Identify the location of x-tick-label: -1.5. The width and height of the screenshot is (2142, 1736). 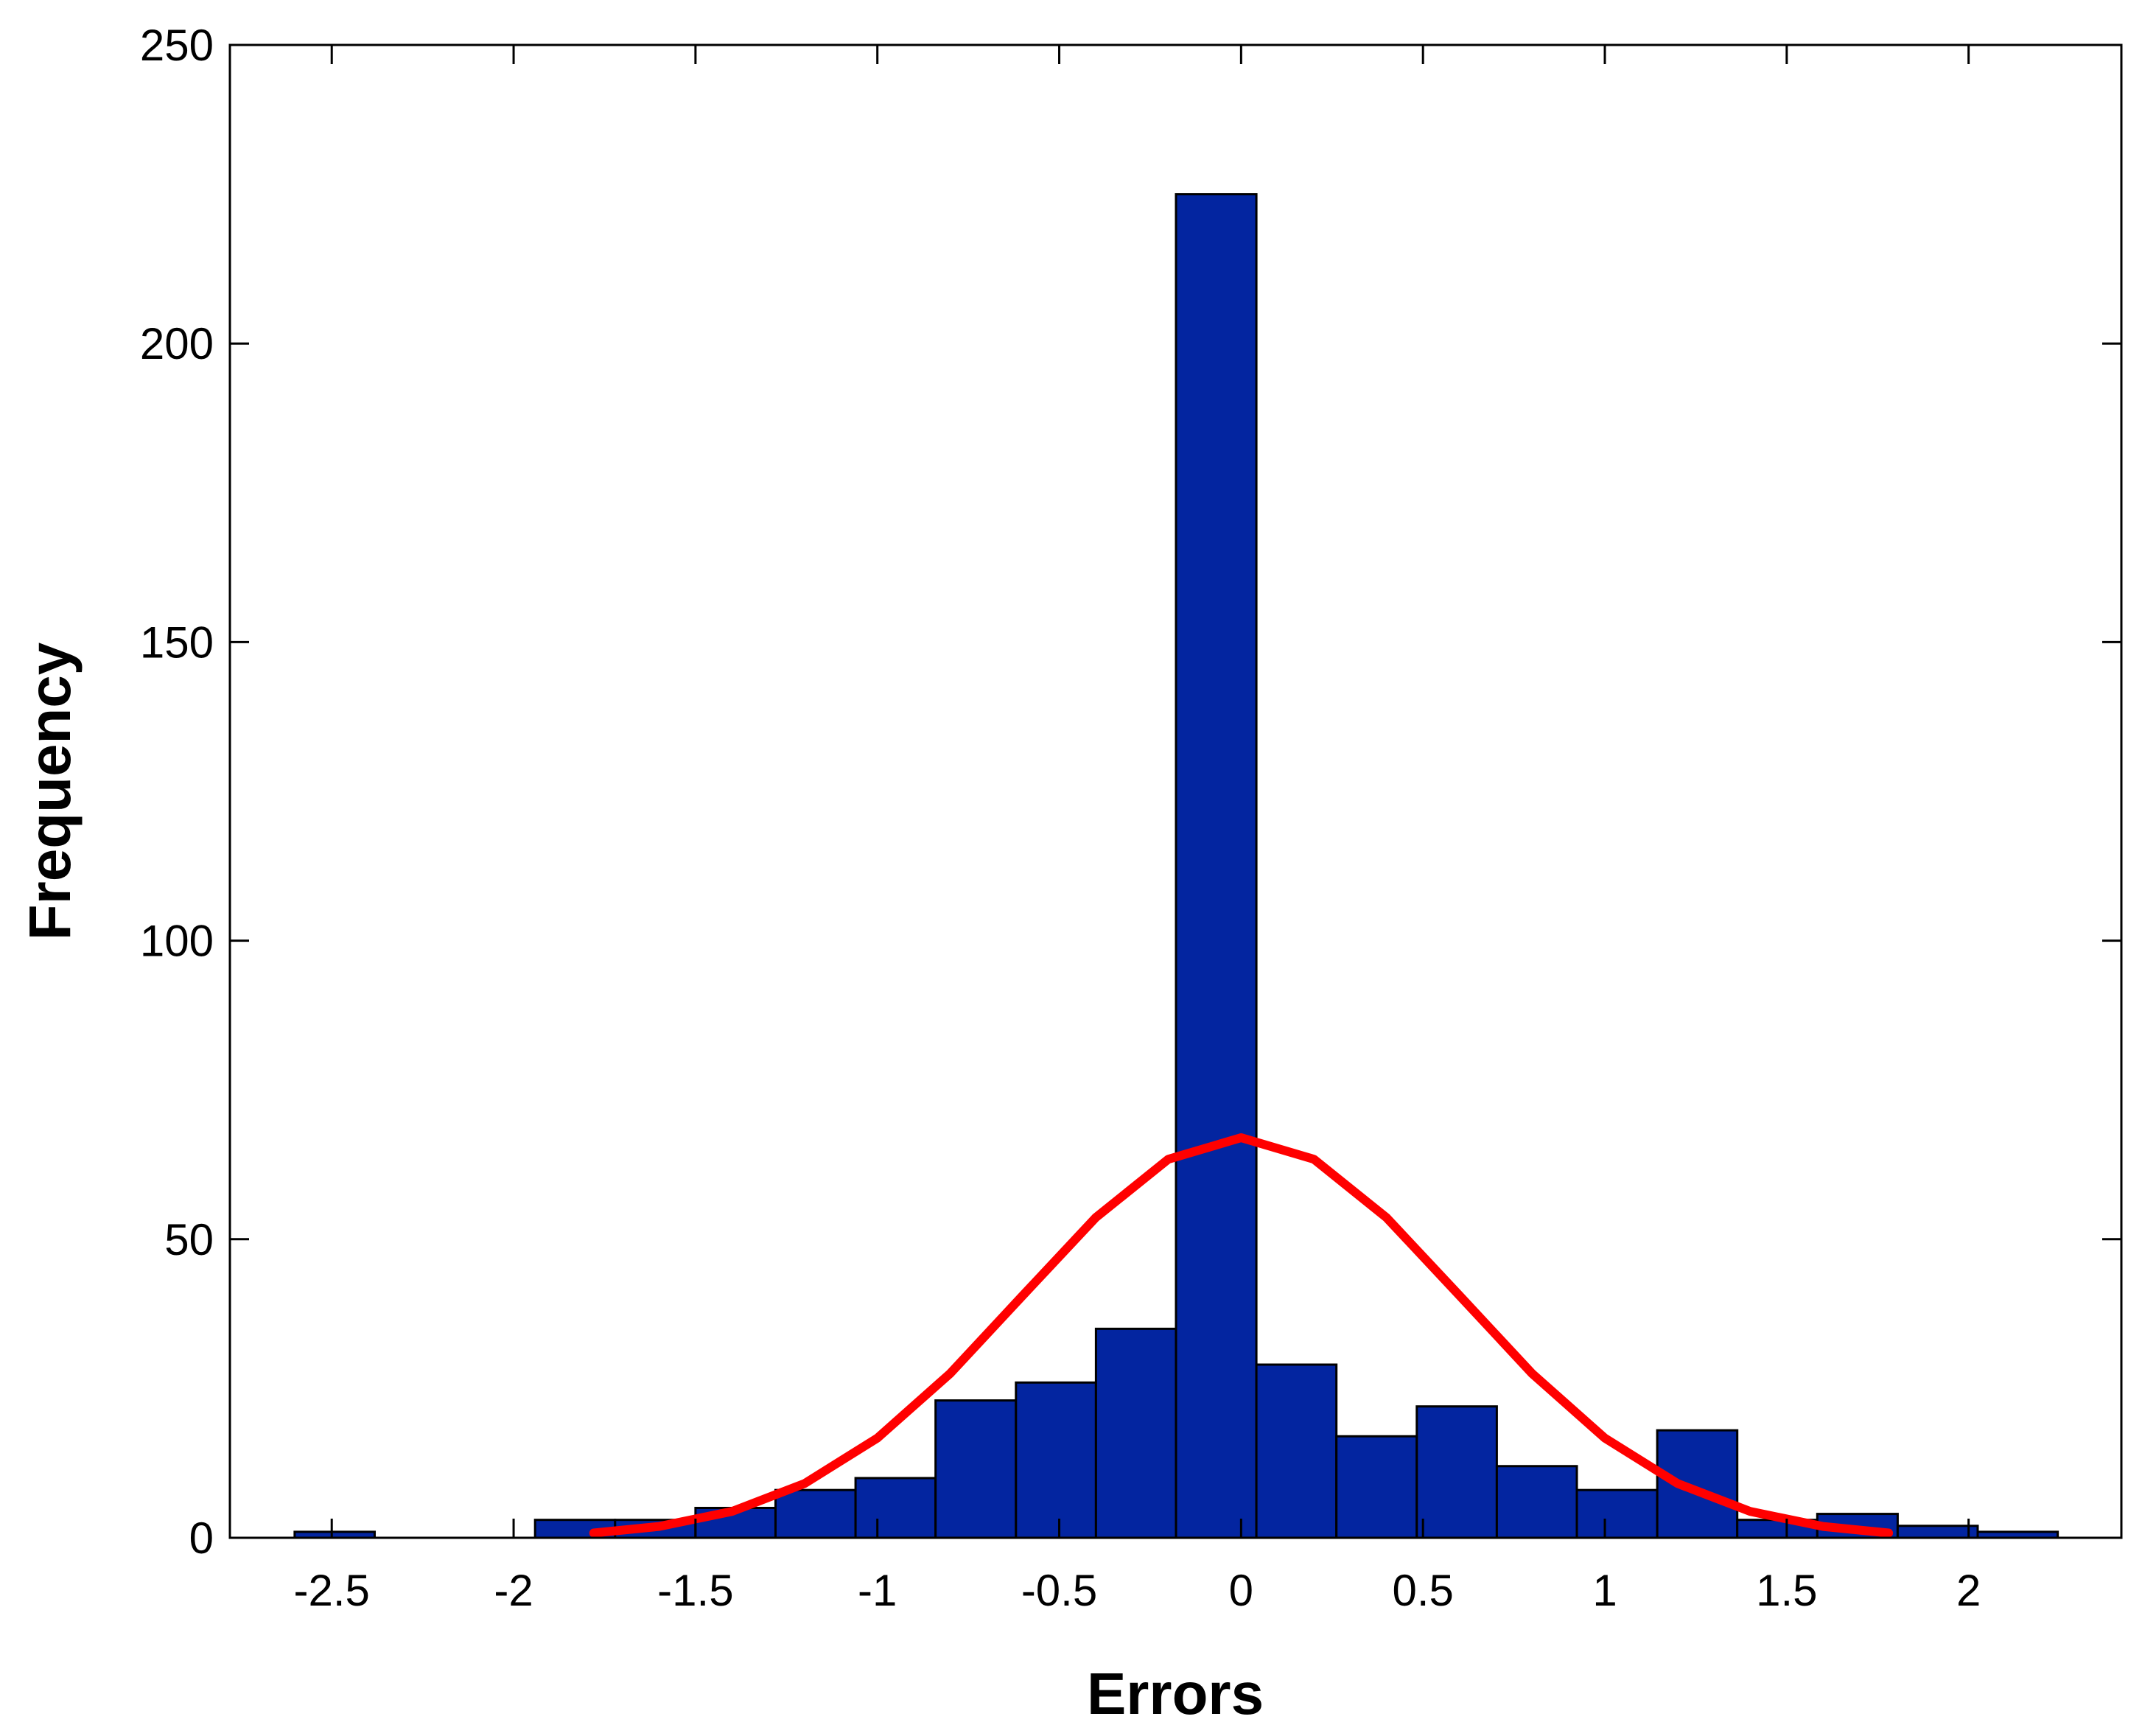
(695, 1590).